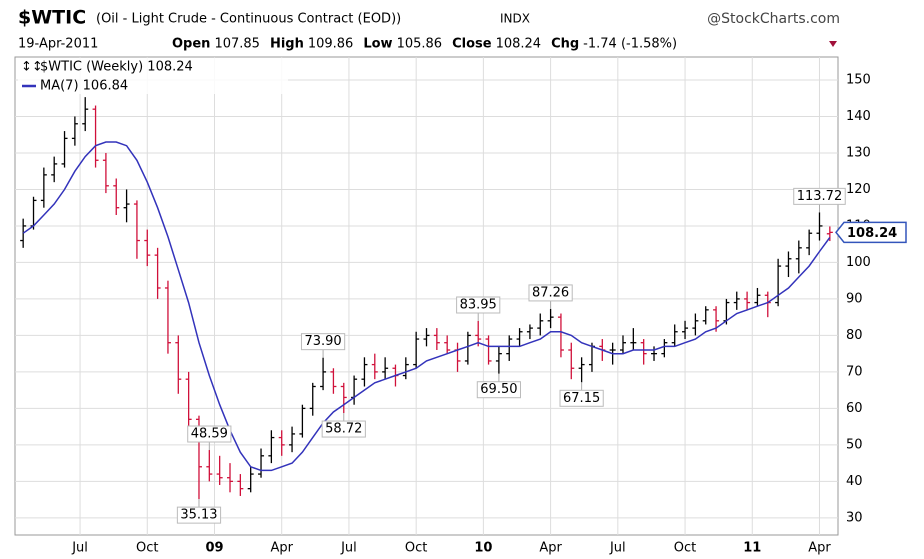 Image resolution: width=924 pixels, height=559 pixels. What do you see at coordinates (858, 262) in the screenshot?
I see `y-tick-label: 100` at bounding box center [858, 262].